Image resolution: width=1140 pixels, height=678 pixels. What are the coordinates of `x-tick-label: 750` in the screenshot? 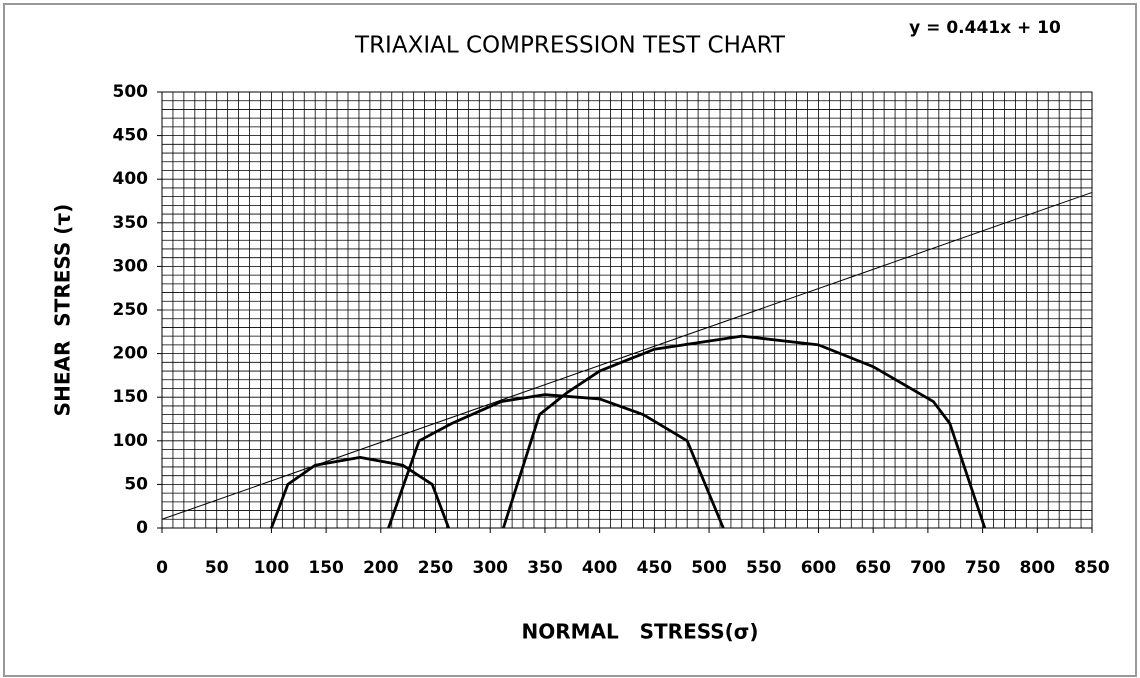 It's located at (983, 568).